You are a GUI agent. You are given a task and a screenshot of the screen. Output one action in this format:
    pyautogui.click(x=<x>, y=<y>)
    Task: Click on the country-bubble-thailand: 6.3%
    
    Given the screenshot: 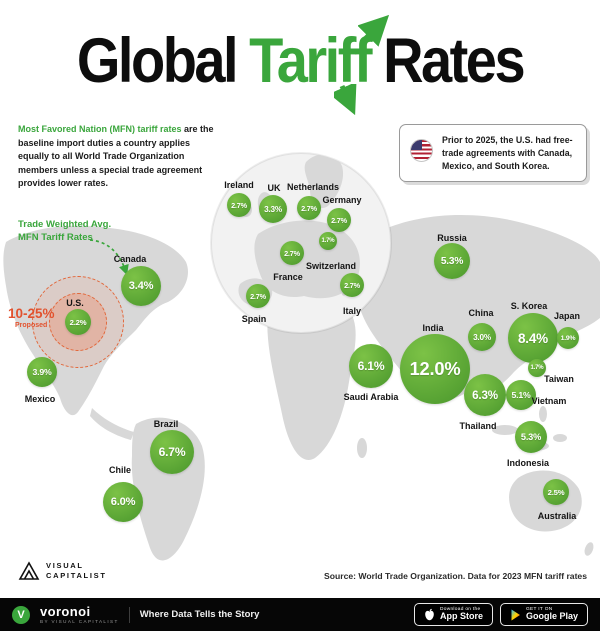 What is the action you would take?
    pyautogui.click(x=485, y=395)
    